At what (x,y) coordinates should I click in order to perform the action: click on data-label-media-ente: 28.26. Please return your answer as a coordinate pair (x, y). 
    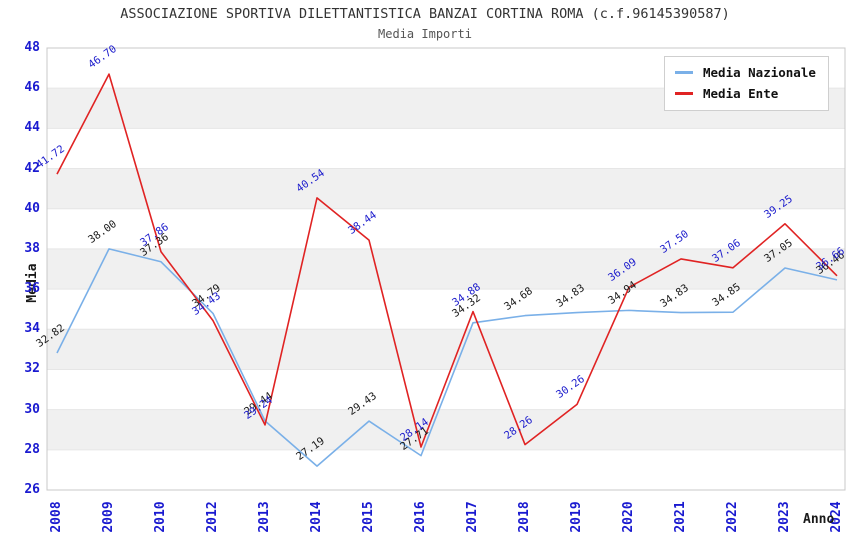
    Looking at the image, I should click on (518, 427).